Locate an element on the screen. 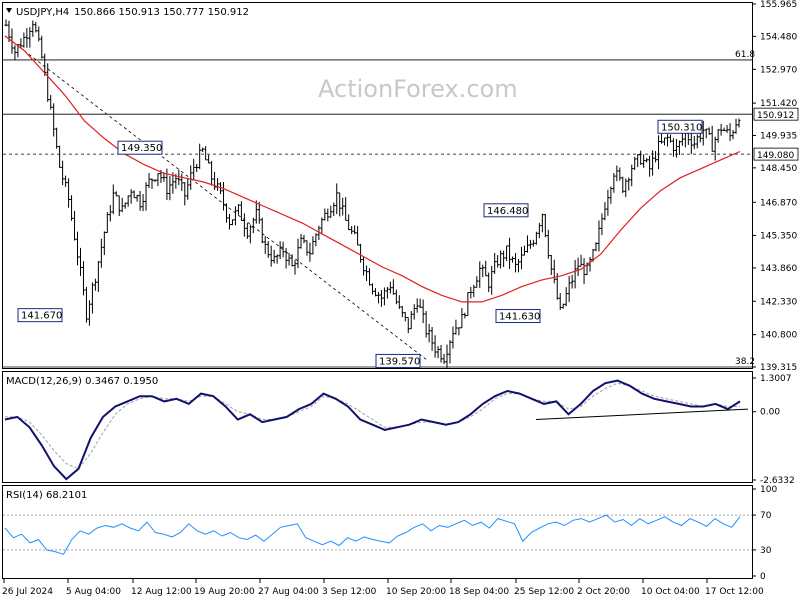 The height and width of the screenshot is (600, 800). x-tick-label: 3 Sep 12:00 is located at coordinates (349, 592).